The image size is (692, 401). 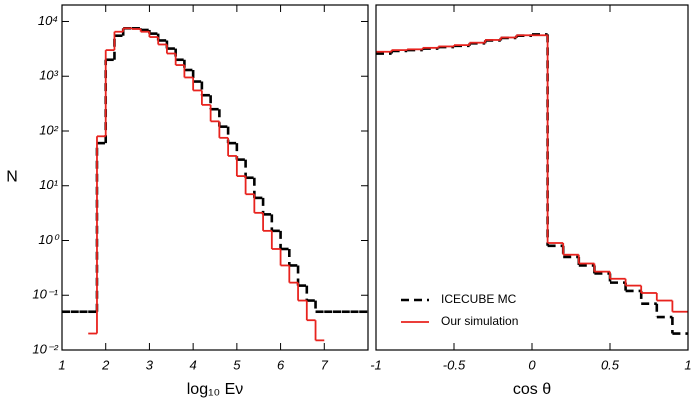 What do you see at coordinates (45, 348) in the screenshot?
I see `y-tick-label: 10⁻²` at bounding box center [45, 348].